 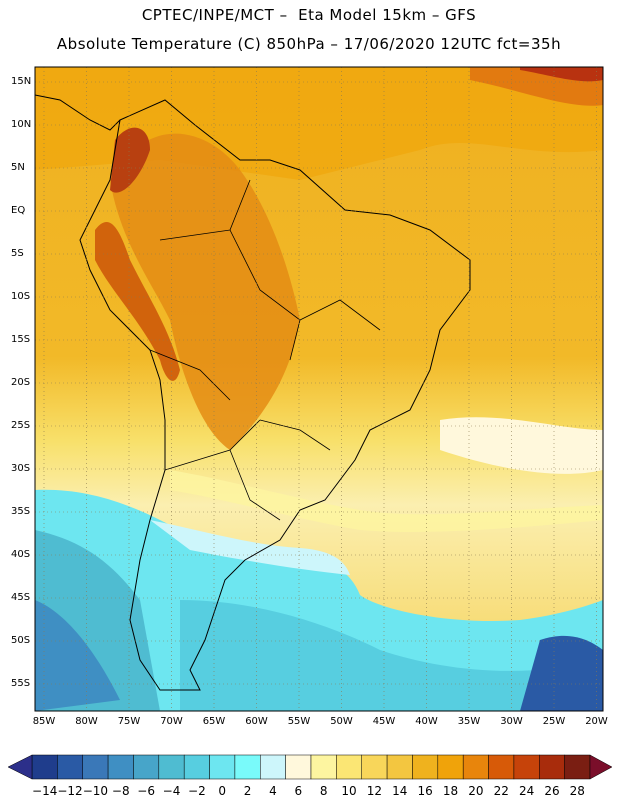 I want to click on colorbar-label: 8, so click(x=323, y=791).